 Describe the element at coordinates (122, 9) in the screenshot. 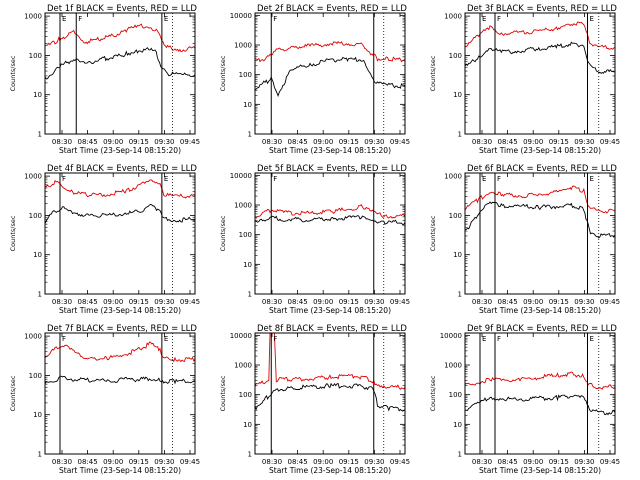

I see `panel-title: Det 1f BLACK = Events, RED = LLD` at that location.